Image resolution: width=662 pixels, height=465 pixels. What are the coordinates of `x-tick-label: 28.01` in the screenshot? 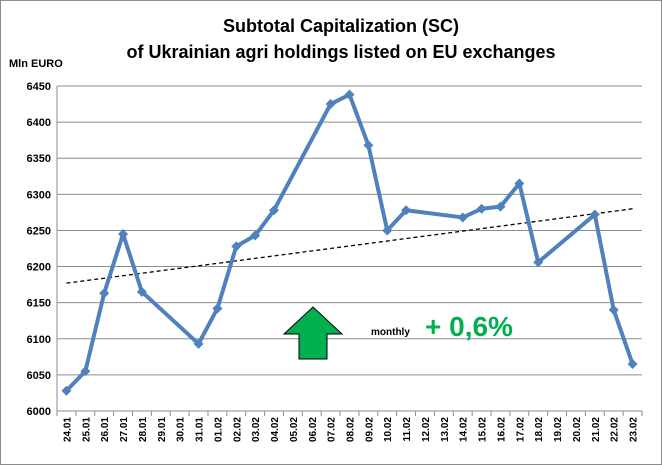 It's located at (143, 429).